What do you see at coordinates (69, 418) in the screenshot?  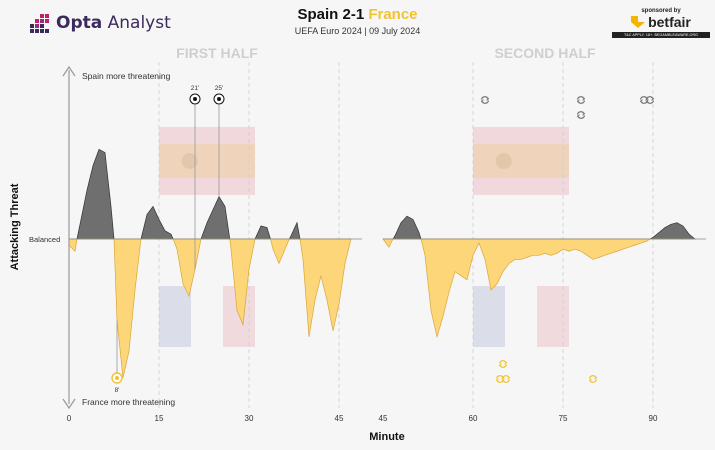 I see `x-tick-0-0: 0` at bounding box center [69, 418].